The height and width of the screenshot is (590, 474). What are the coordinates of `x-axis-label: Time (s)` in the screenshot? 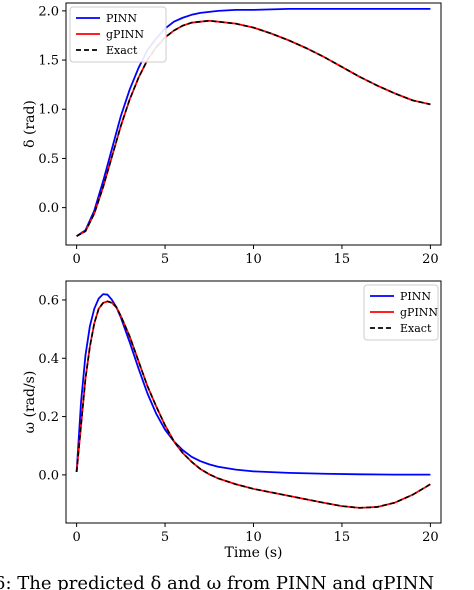 It's located at (254, 553).